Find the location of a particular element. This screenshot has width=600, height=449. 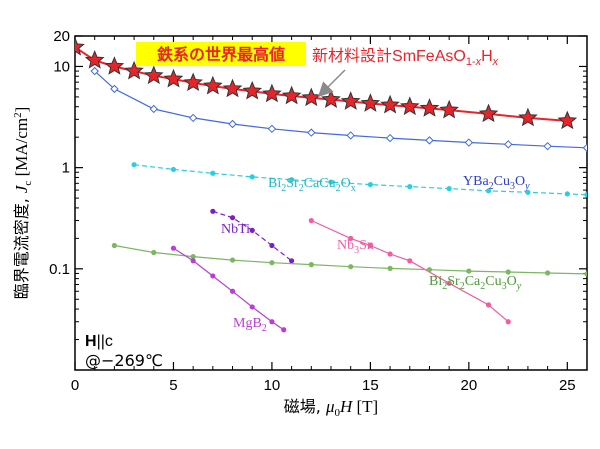

series-bi2sr2cacu2ox is located at coordinates (359, 180).